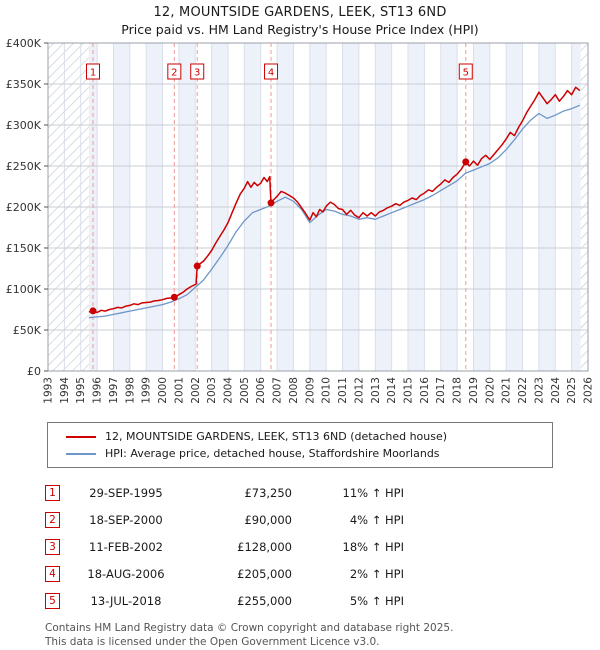 Image resolution: width=600 pixels, height=650 pixels. Describe the element at coordinates (322, 600) in the screenshot. I see `table-row: 5 13-JUL-2018 £255,000 5% ↑ HPI` at that location.